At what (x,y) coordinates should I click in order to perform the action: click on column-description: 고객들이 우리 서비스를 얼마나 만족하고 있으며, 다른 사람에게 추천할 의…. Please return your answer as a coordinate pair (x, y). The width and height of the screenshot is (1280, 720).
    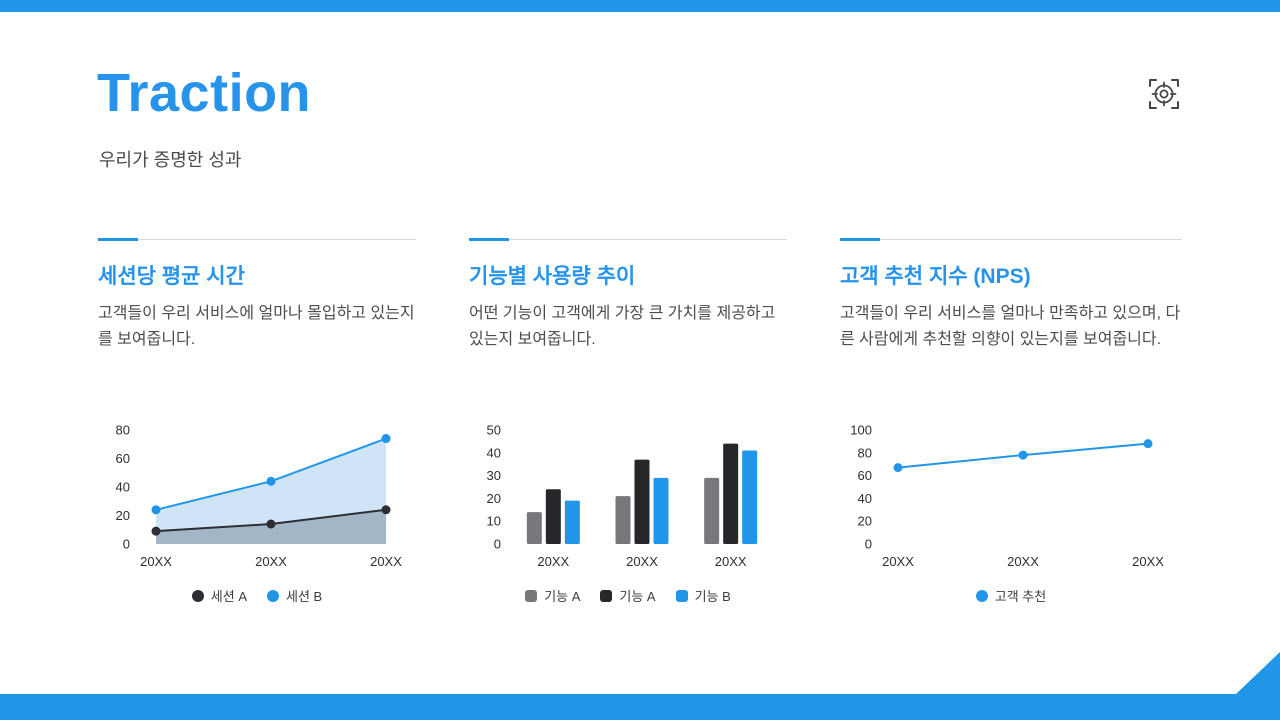
    Looking at the image, I should click on (1010, 327).